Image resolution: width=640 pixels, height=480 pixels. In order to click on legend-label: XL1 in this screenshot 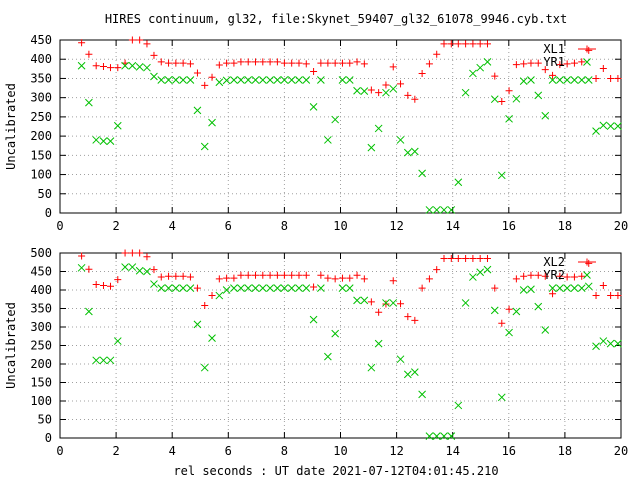, I will do `click(554, 49)`.